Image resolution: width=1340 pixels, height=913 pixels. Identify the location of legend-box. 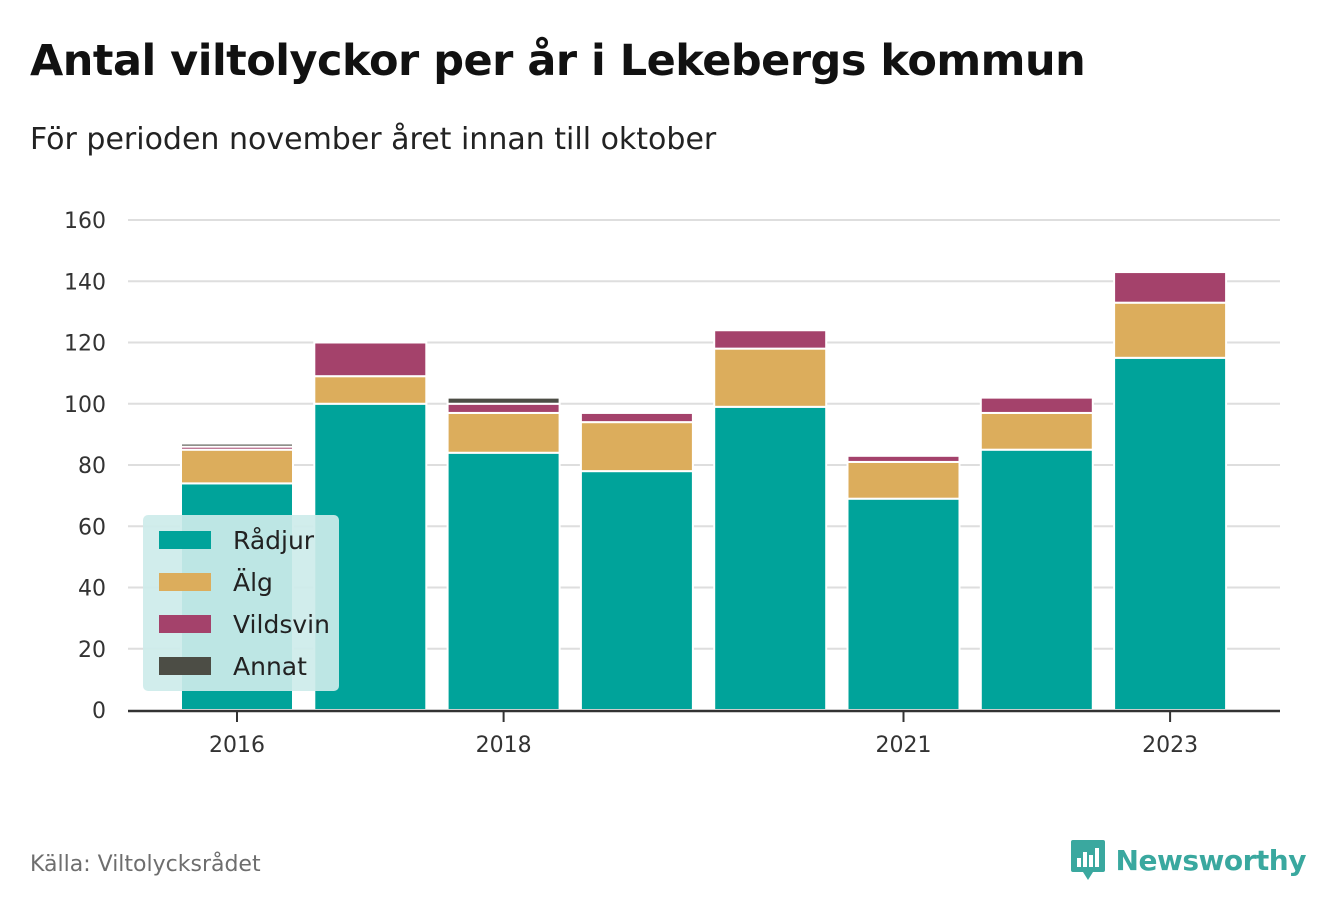
(241, 603).